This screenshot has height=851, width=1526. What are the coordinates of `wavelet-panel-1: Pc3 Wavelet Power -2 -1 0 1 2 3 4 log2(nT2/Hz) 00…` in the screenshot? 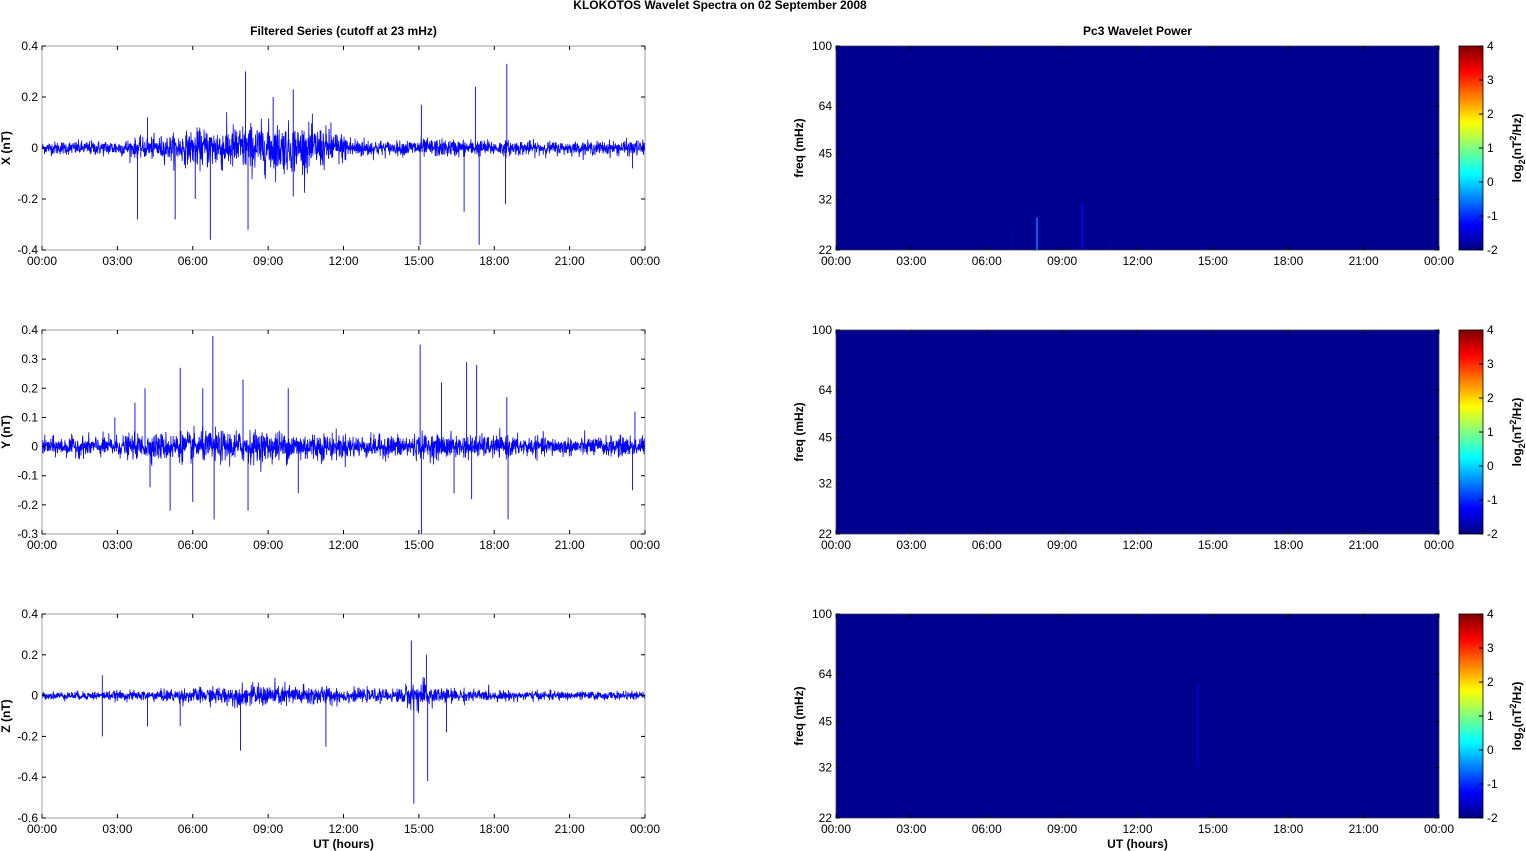 It's located at (1159, 146).